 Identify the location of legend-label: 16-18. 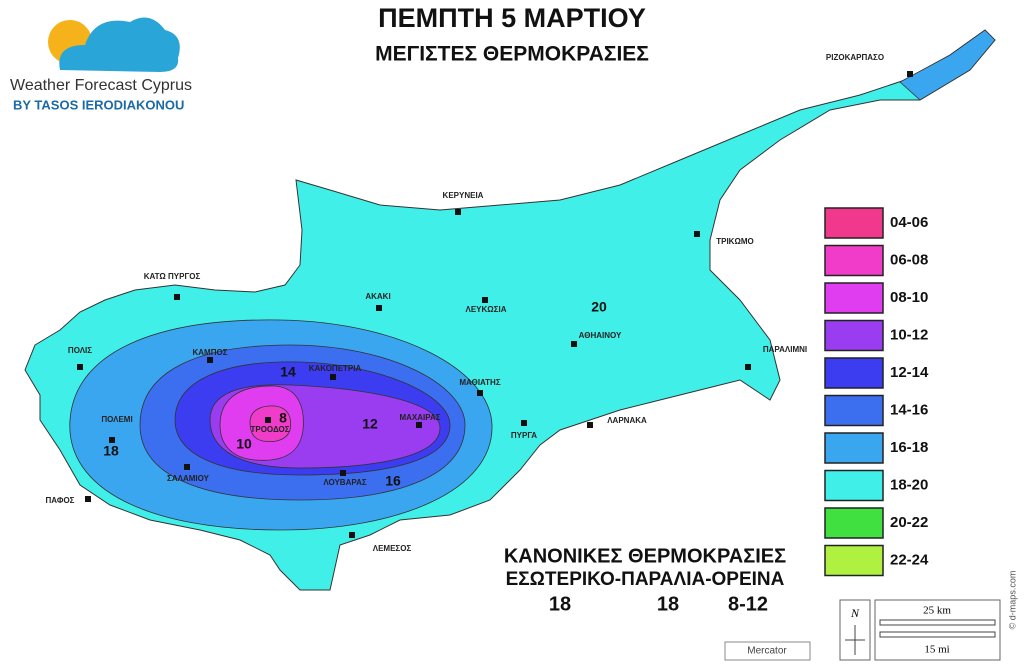
(909, 447).